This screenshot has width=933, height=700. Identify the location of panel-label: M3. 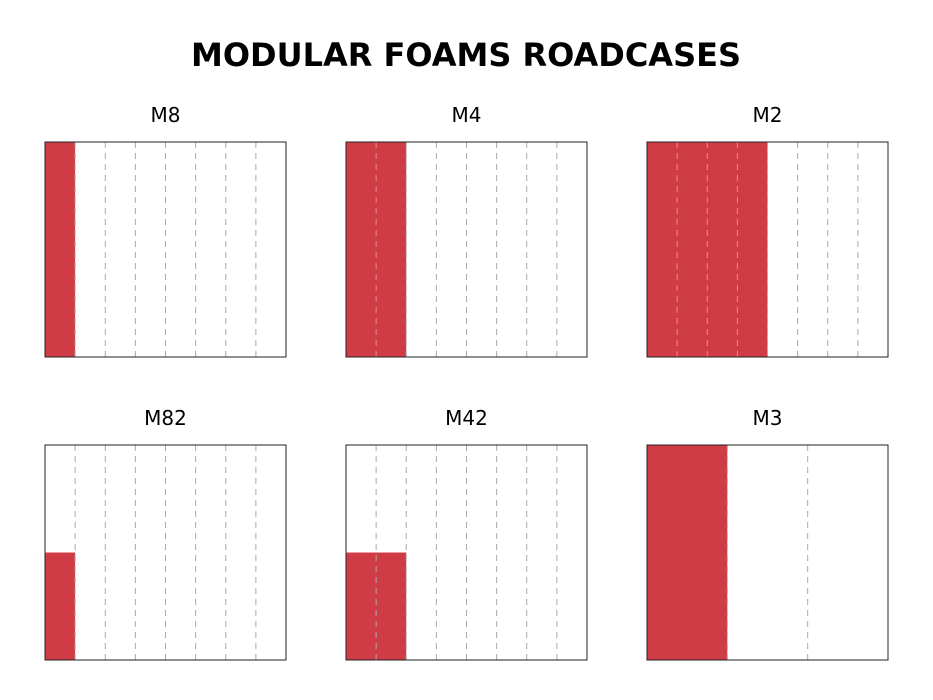
(768, 418).